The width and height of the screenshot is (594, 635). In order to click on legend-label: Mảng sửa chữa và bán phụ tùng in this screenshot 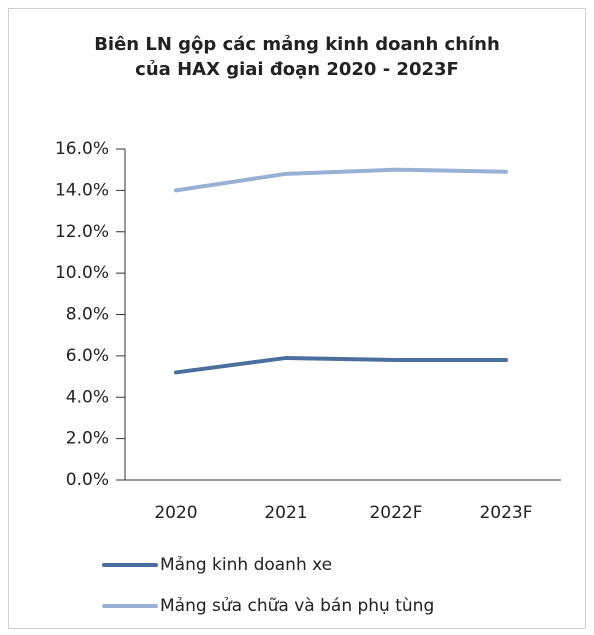, I will do `click(297, 606)`.